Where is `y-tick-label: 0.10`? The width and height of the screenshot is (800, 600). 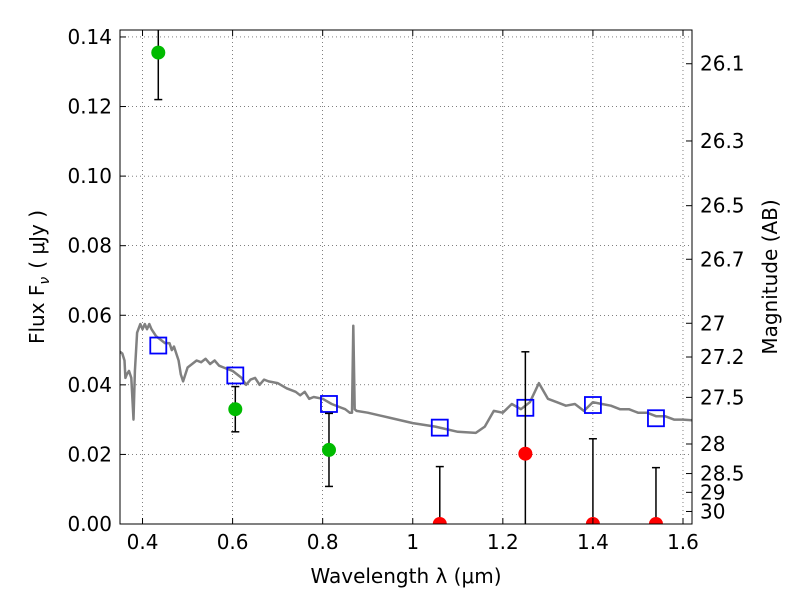
y-tick-label: 0.10 is located at coordinates (89, 176).